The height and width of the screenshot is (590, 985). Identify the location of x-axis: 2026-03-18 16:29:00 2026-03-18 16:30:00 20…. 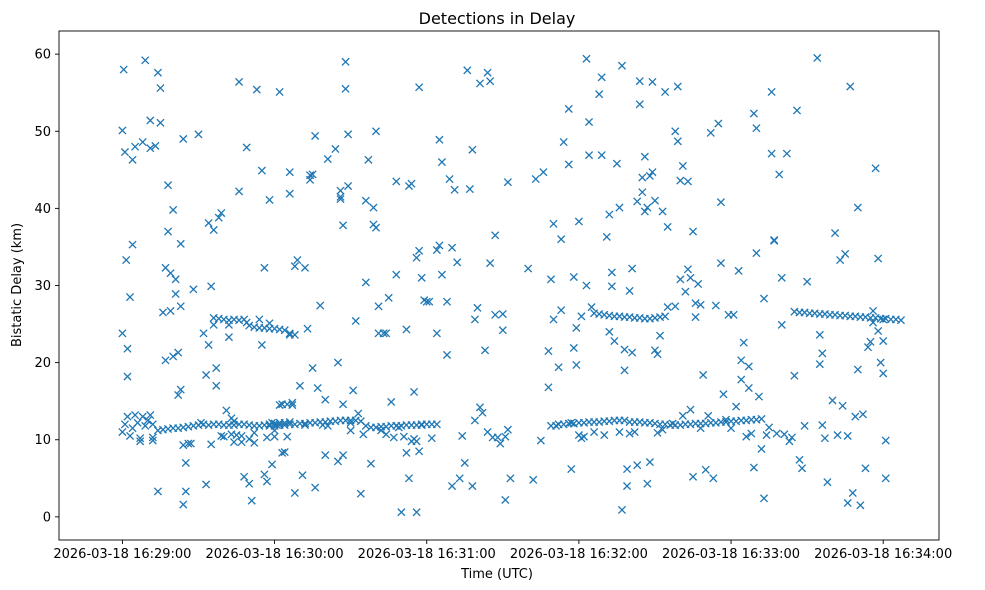
(502, 551).